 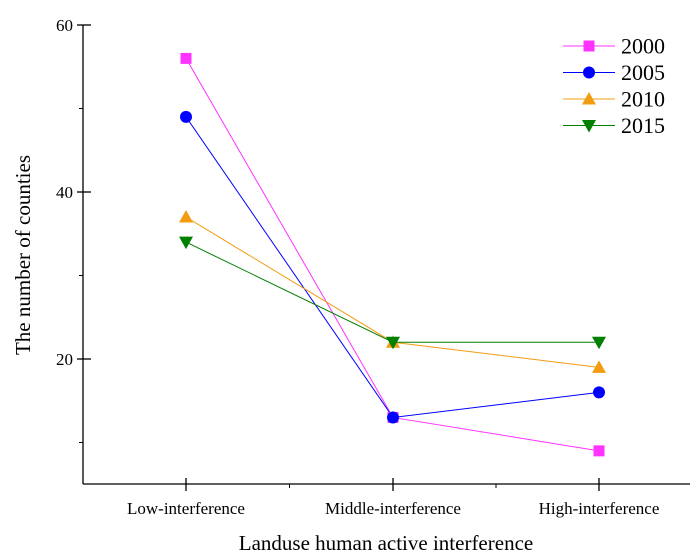 I want to click on x-tick-label: High-interference, so click(x=599, y=508).